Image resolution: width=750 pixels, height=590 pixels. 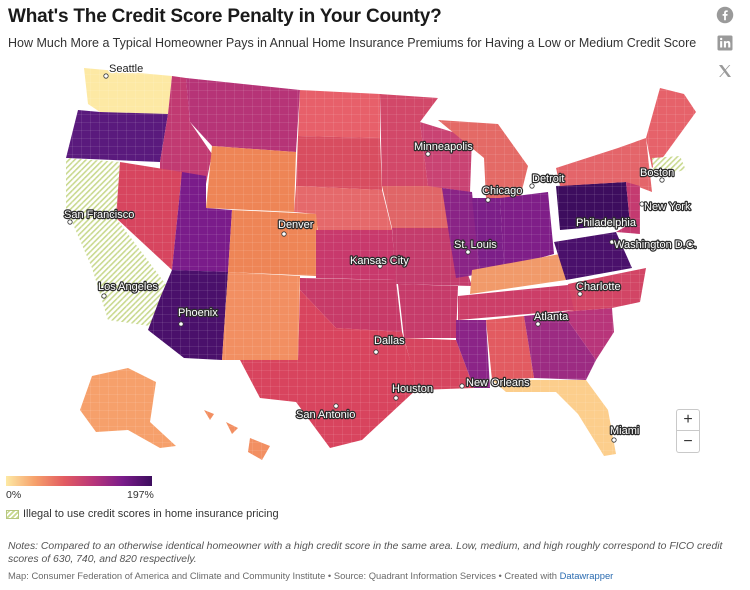 What do you see at coordinates (128, 287) in the screenshot?
I see `city-label: Los Angeles` at bounding box center [128, 287].